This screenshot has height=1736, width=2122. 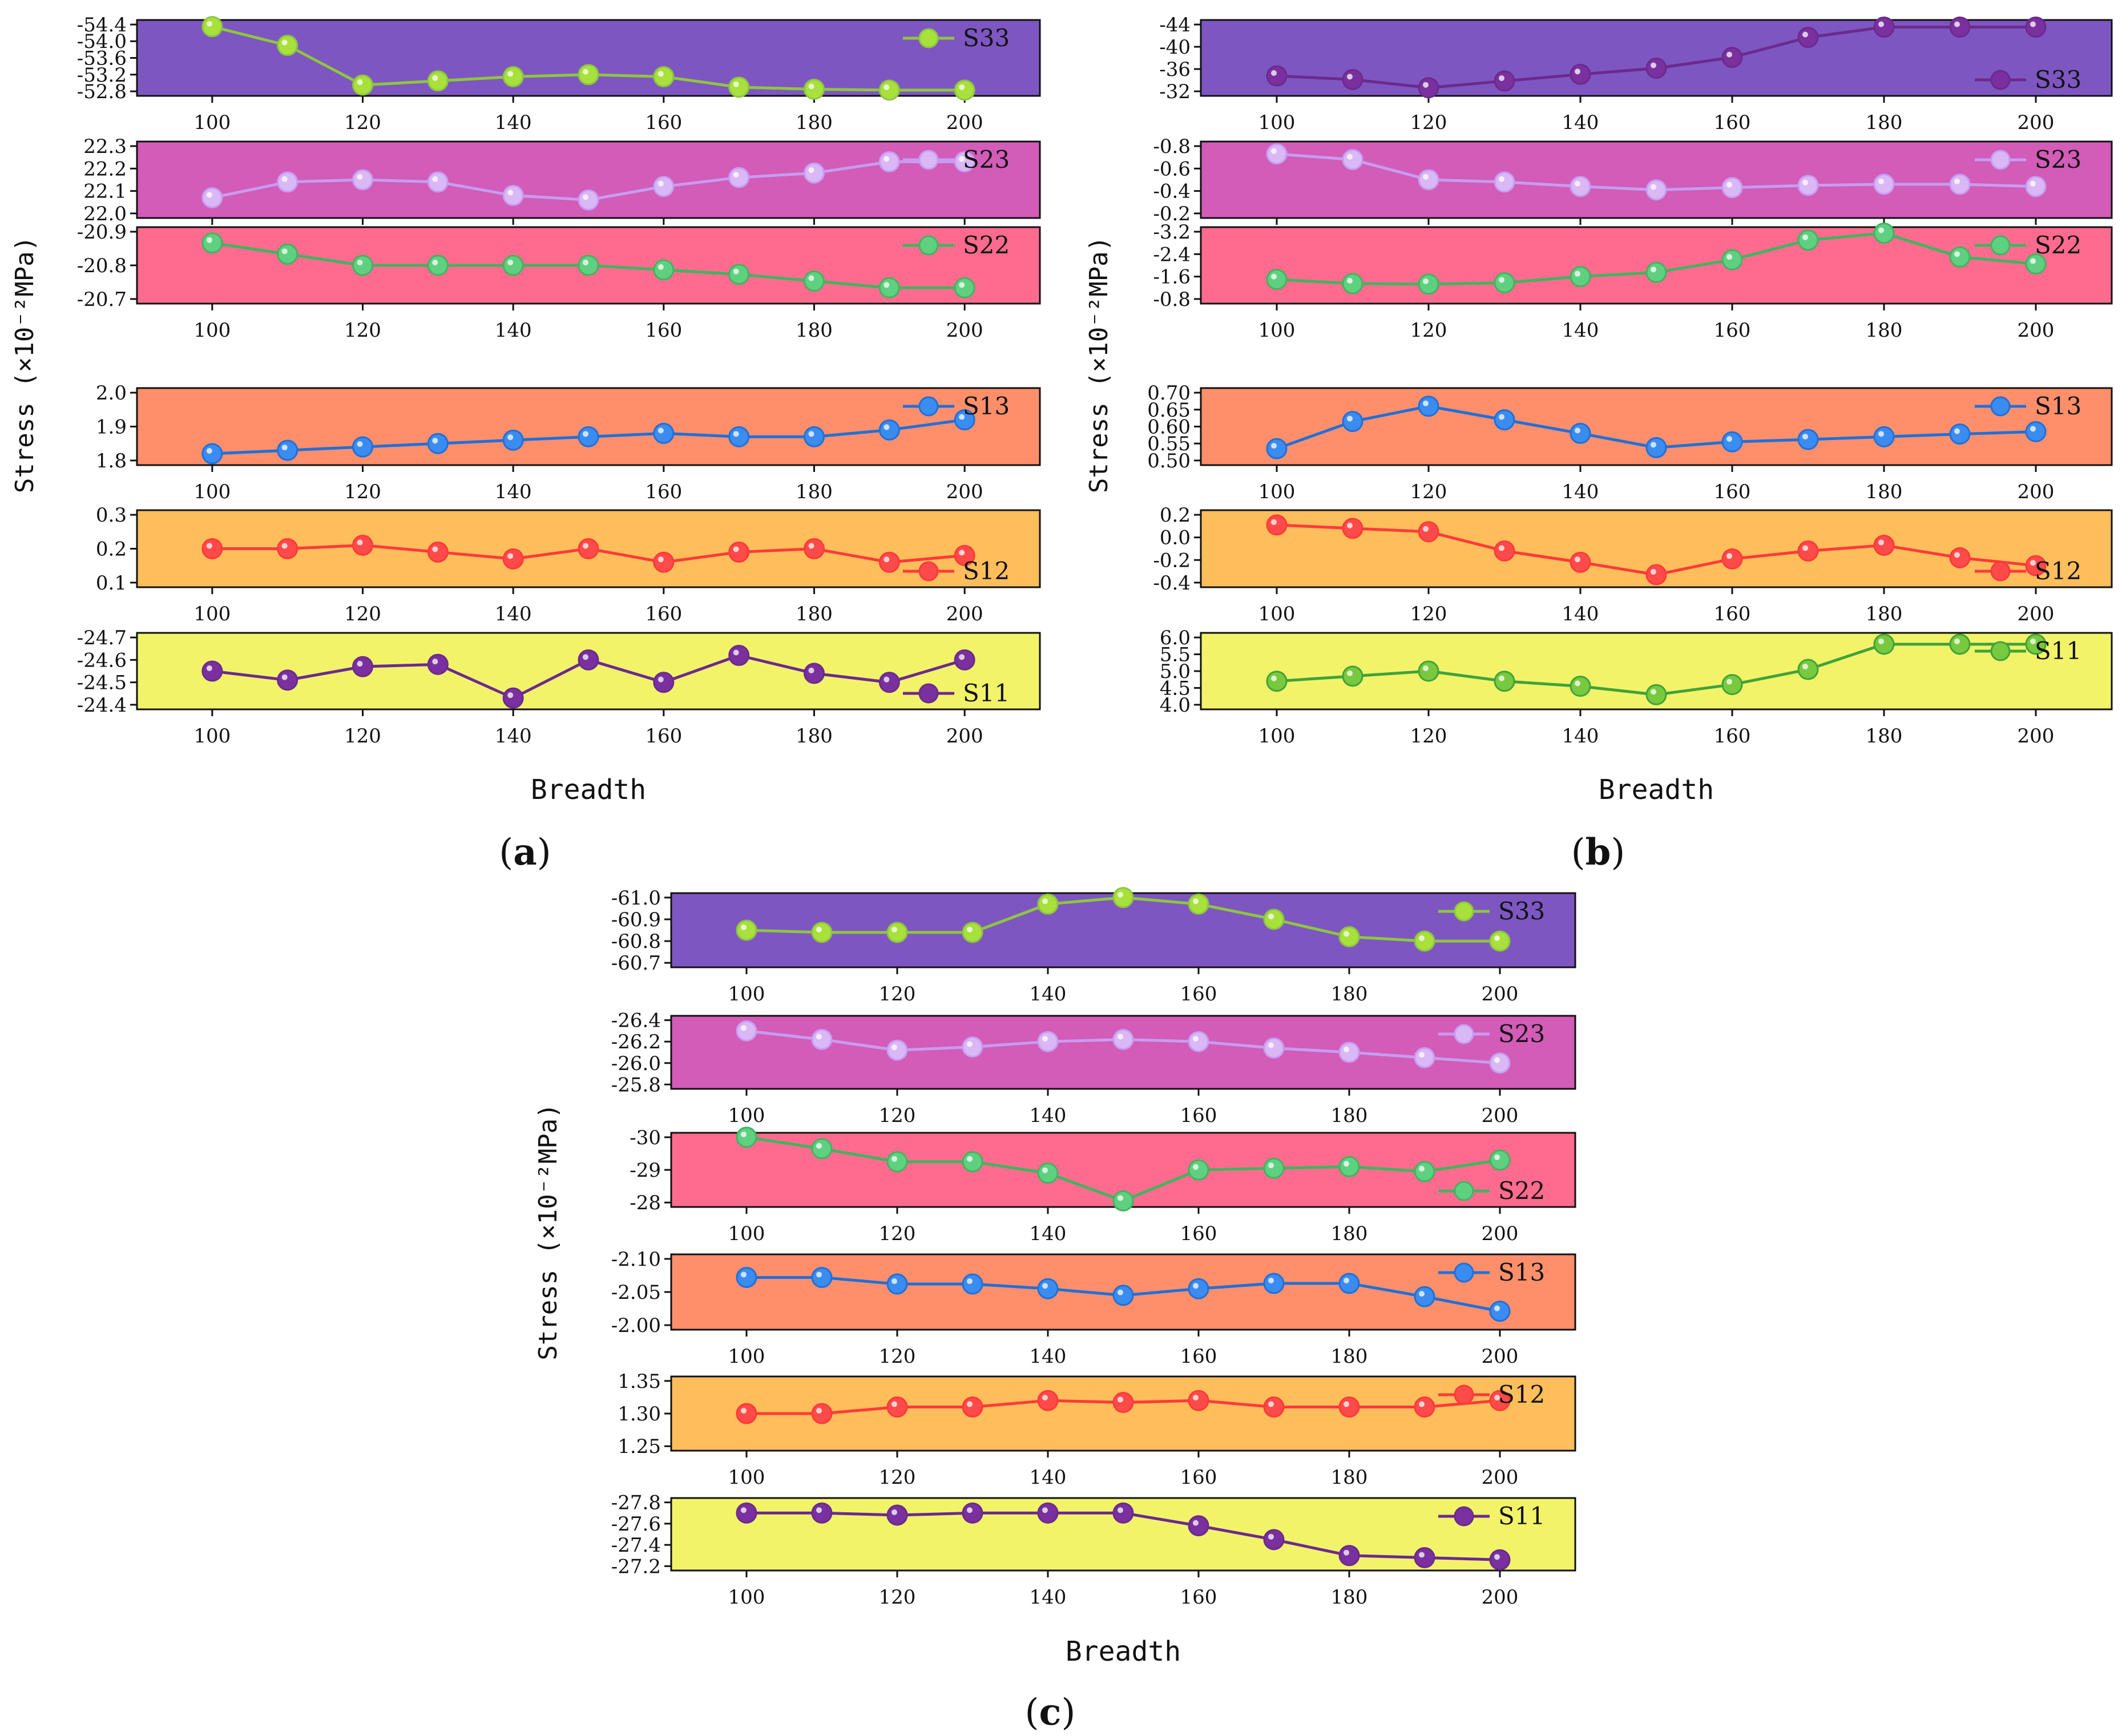 What do you see at coordinates (111, 393) in the screenshot?
I see `y-tick-label: 2.0` at bounding box center [111, 393].